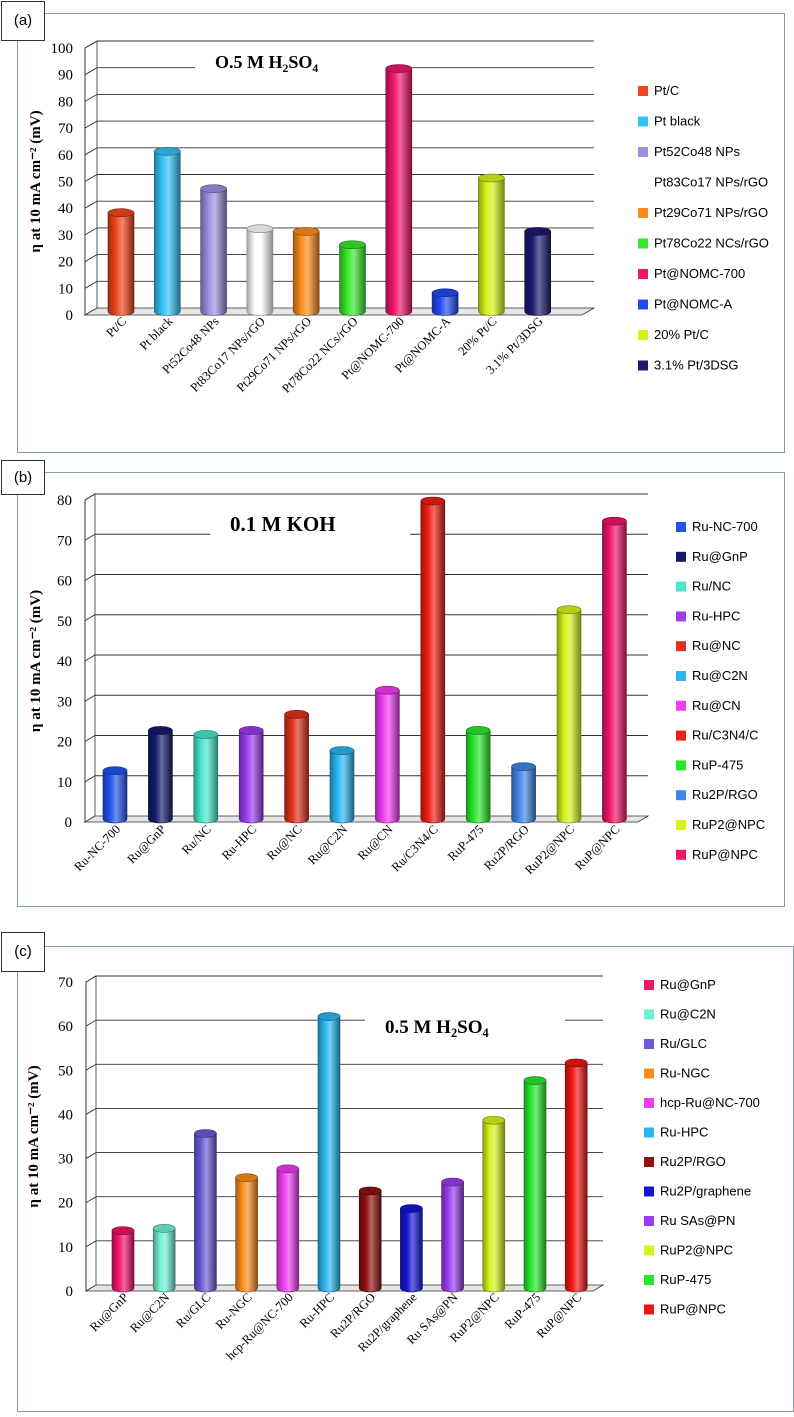  Describe the element at coordinates (65, 263) in the screenshot. I see `y-tick-label: 20` at that location.